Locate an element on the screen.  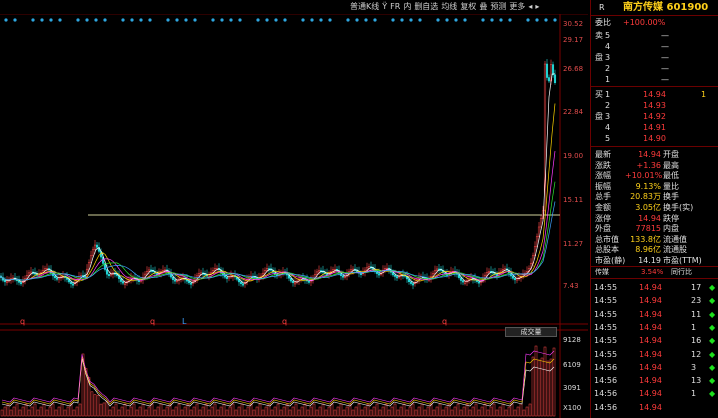
bid-row: 盘 3 14.92 is located at coordinates (654, 116).